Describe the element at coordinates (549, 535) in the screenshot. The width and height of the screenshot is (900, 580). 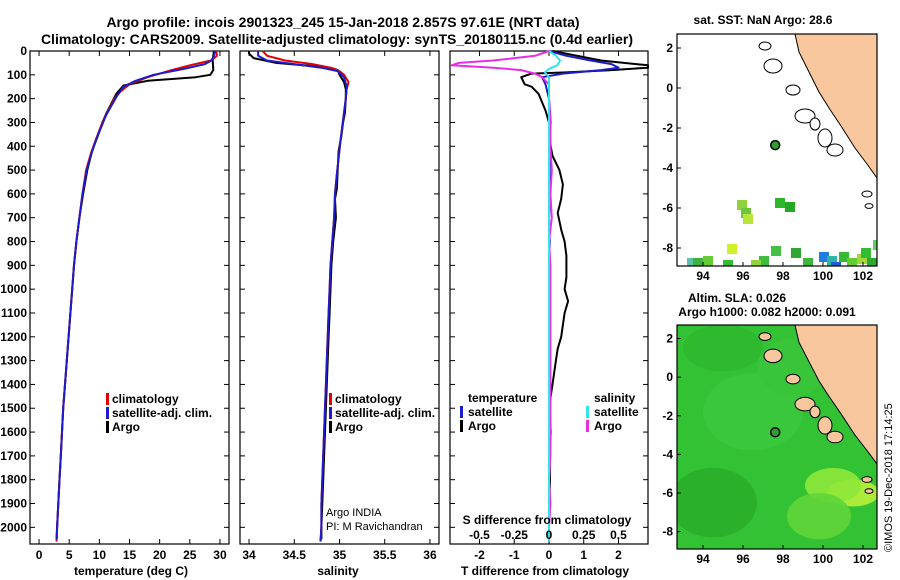
I see `s-diff-tick-label: 0` at that location.